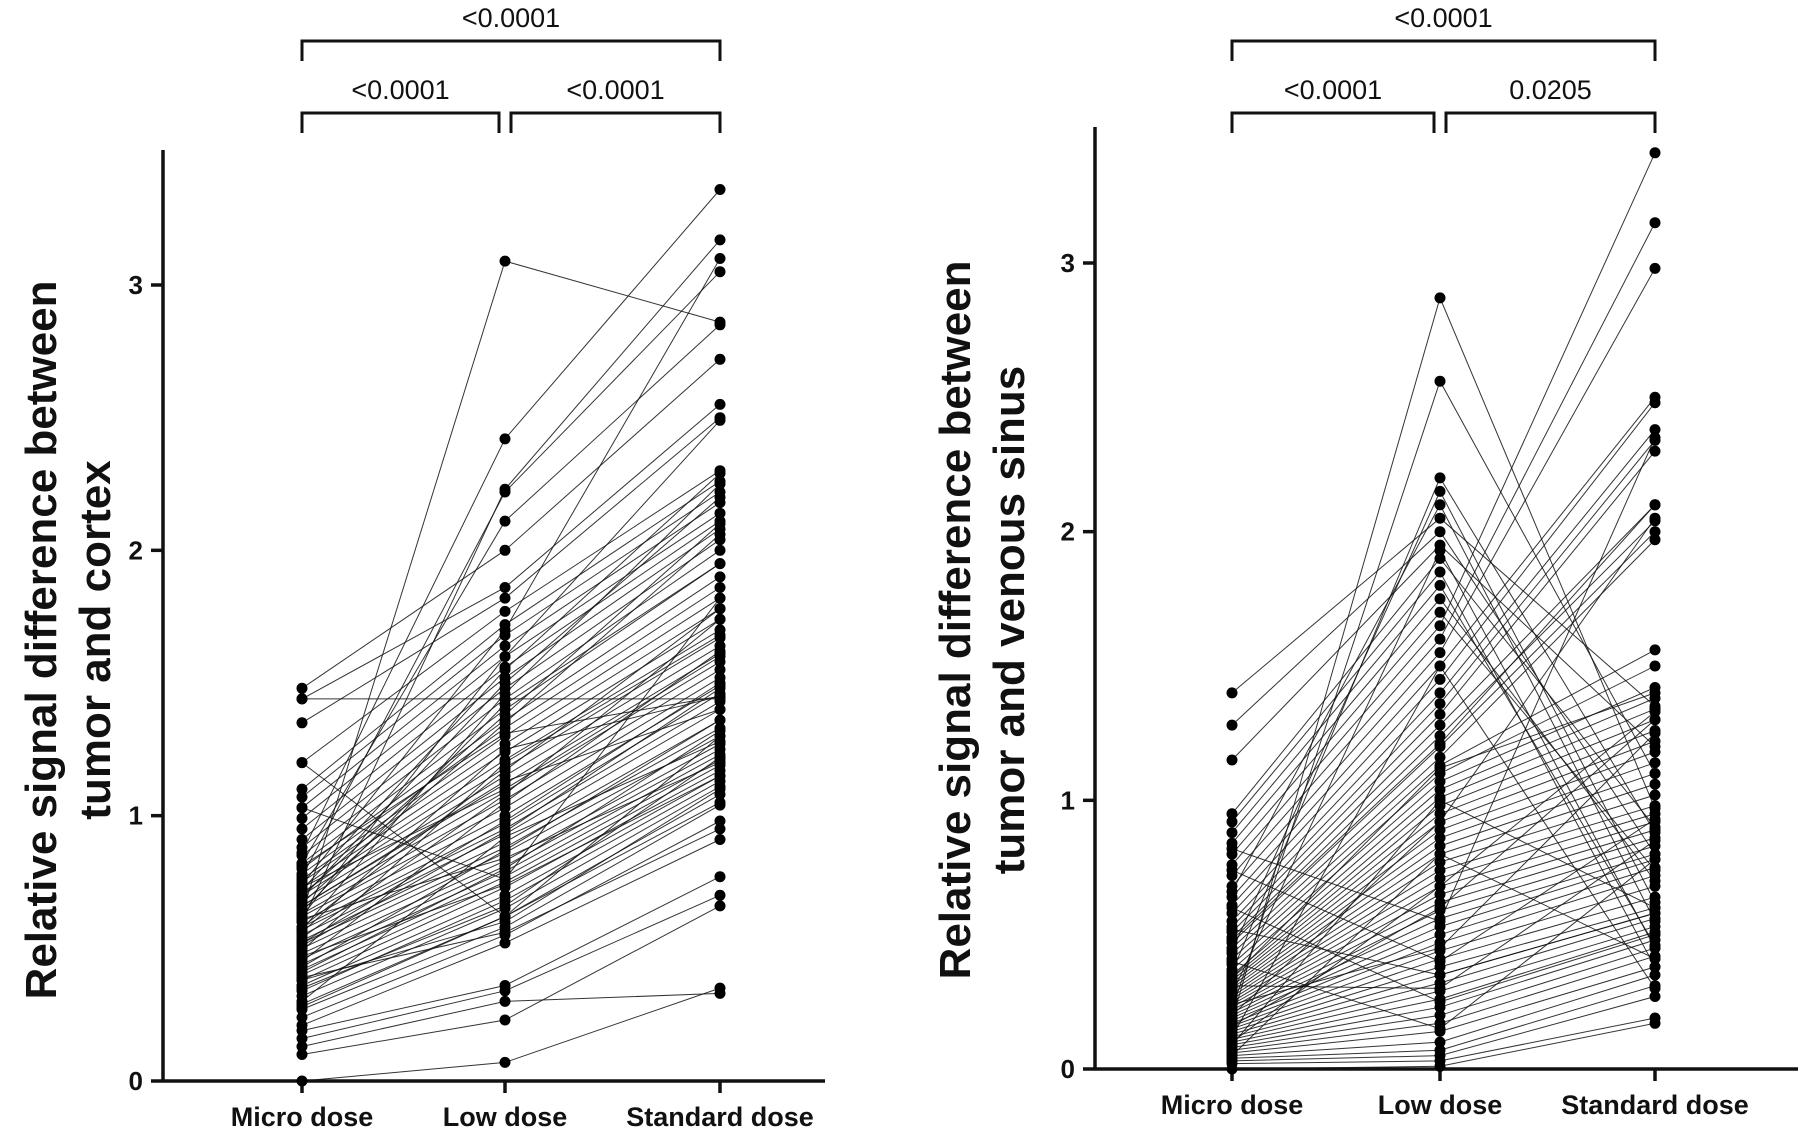  What do you see at coordinates (136, 816) in the screenshot?
I see `y-tick-label: 1` at bounding box center [136, 816].